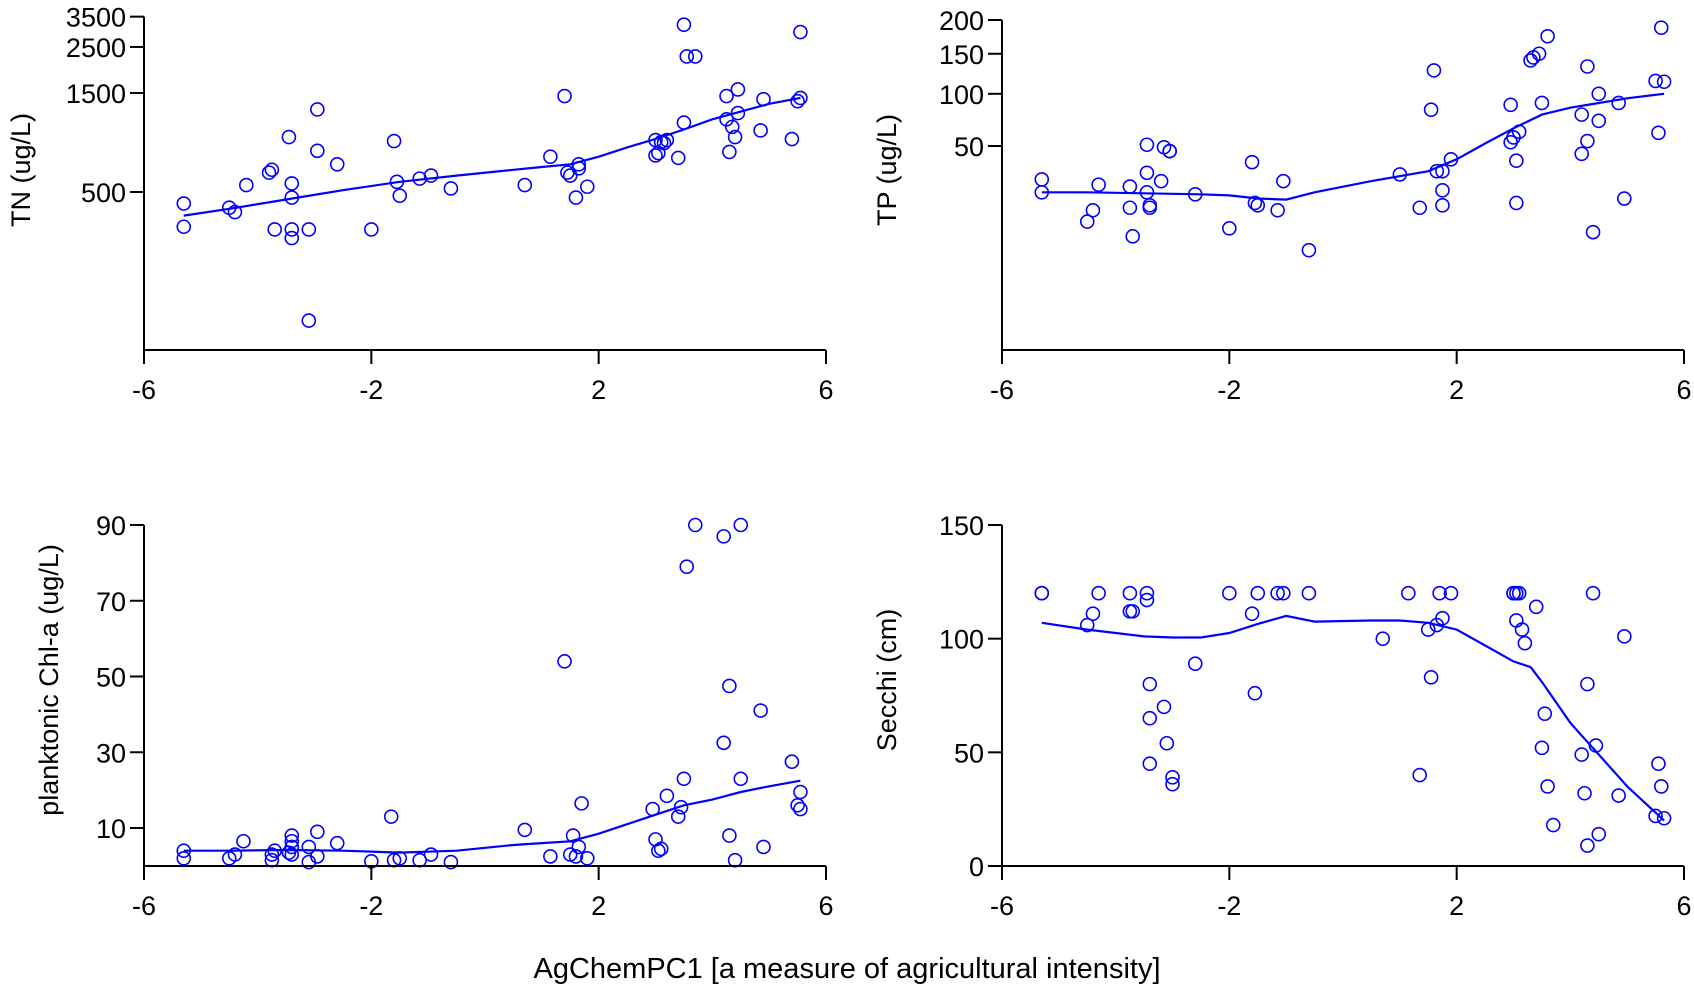 The image size is (1694, 985). Describe the element at coordinates (961, 95) in the screenshot. I see `tp-y-tick-label: 100` at that location.